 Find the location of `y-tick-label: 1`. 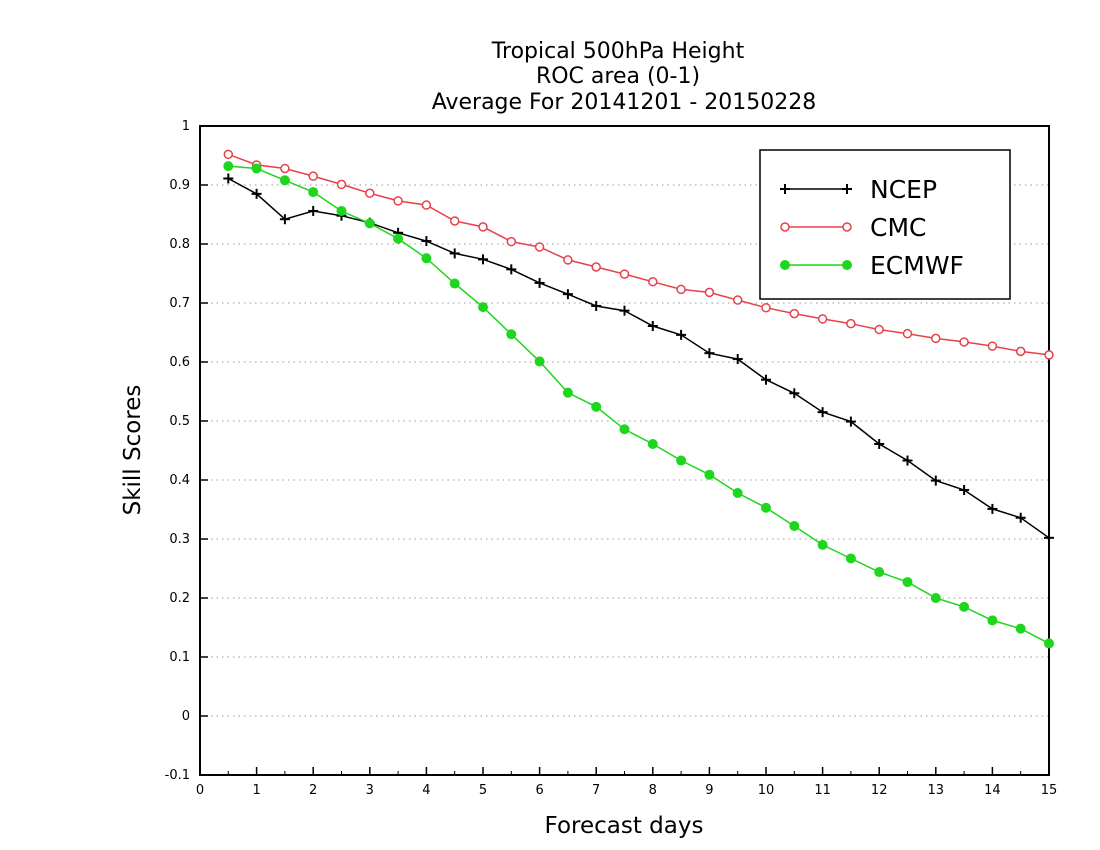

y-tick-label: 1 is located at coordinates (186, 126).